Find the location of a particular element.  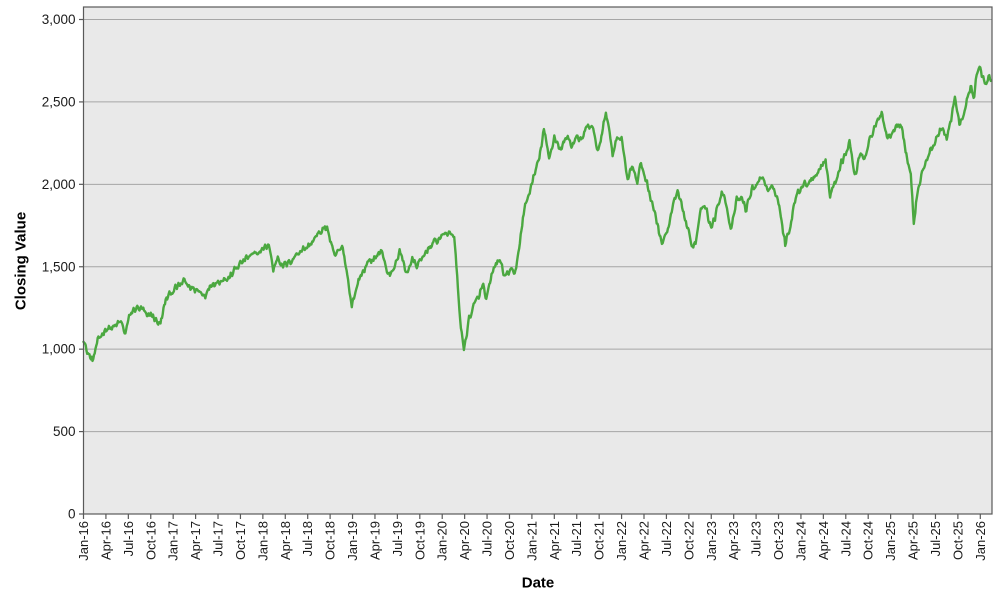

x-tick-label: Jan-25 is located at coordinates (890, 541).